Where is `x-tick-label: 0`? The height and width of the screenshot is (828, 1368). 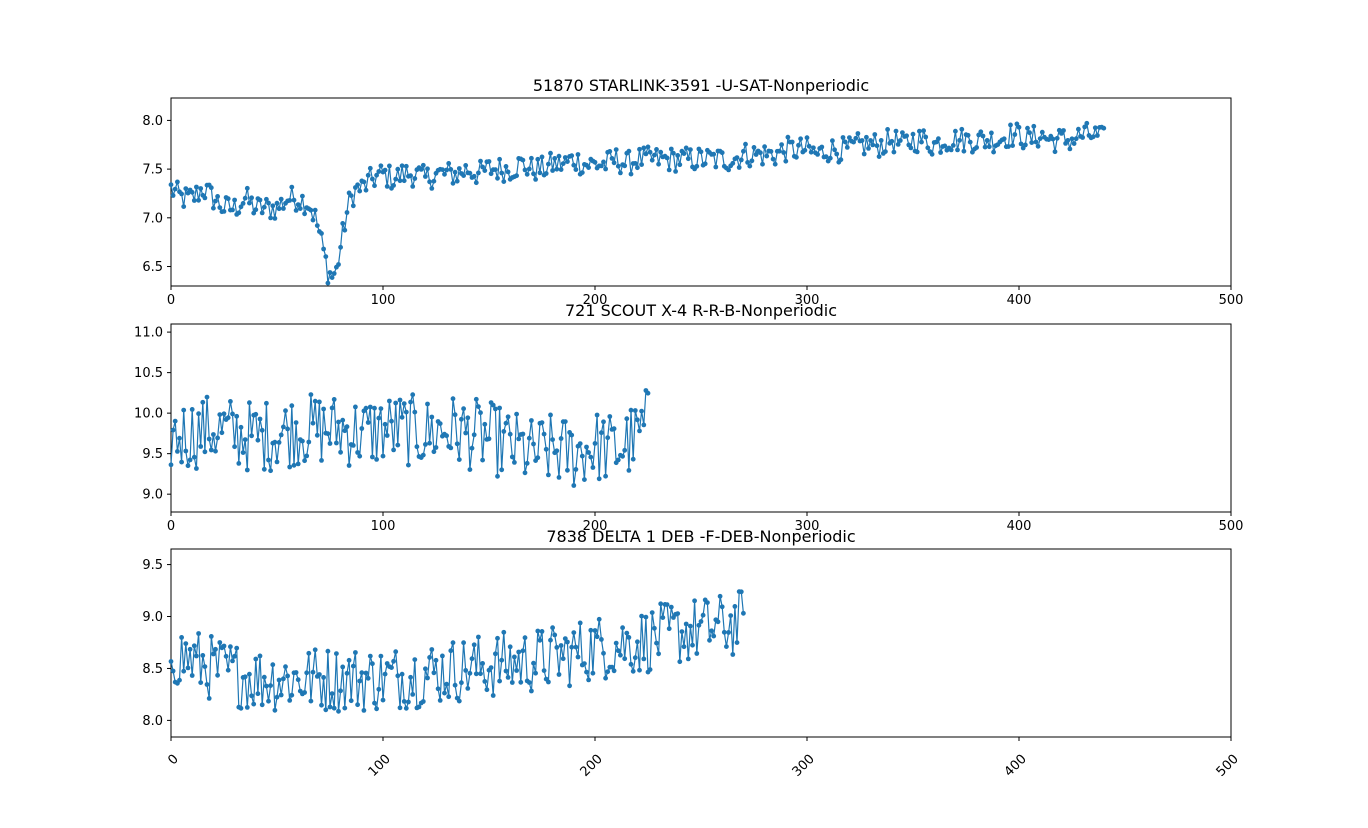
x-tick-label: 0 is located at coordinates (171, 526).